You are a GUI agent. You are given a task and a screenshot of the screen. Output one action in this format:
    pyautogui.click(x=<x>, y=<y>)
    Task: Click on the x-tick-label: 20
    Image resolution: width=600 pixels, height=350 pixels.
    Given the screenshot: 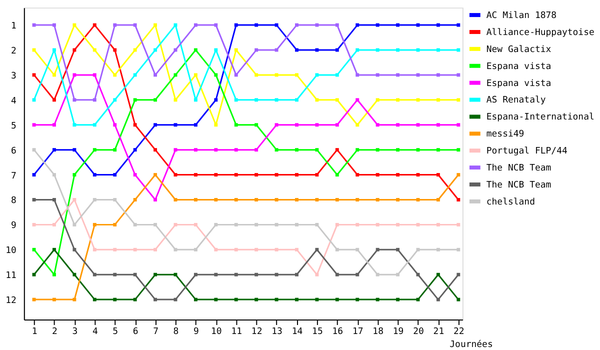 What is the action you would take?
    pyautogui.click(x=418, y=331)
    